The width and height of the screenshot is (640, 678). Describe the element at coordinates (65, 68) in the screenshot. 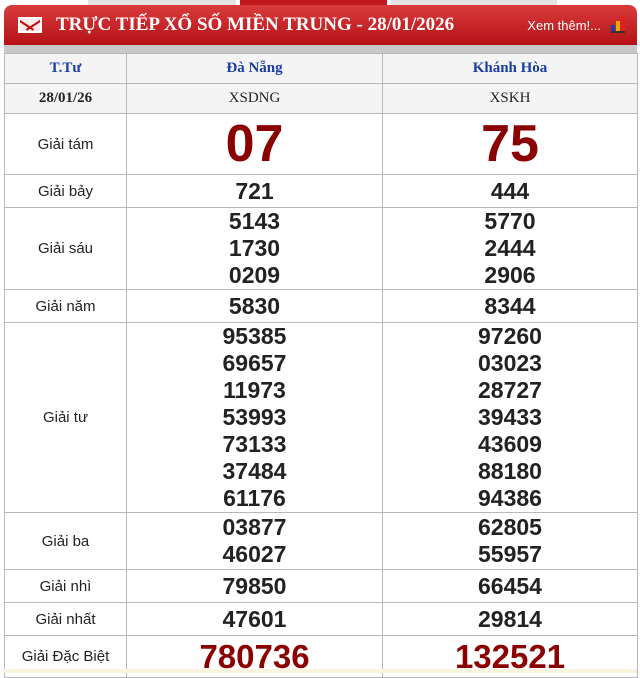

I see `col-weekday: T.Tư` at that location.